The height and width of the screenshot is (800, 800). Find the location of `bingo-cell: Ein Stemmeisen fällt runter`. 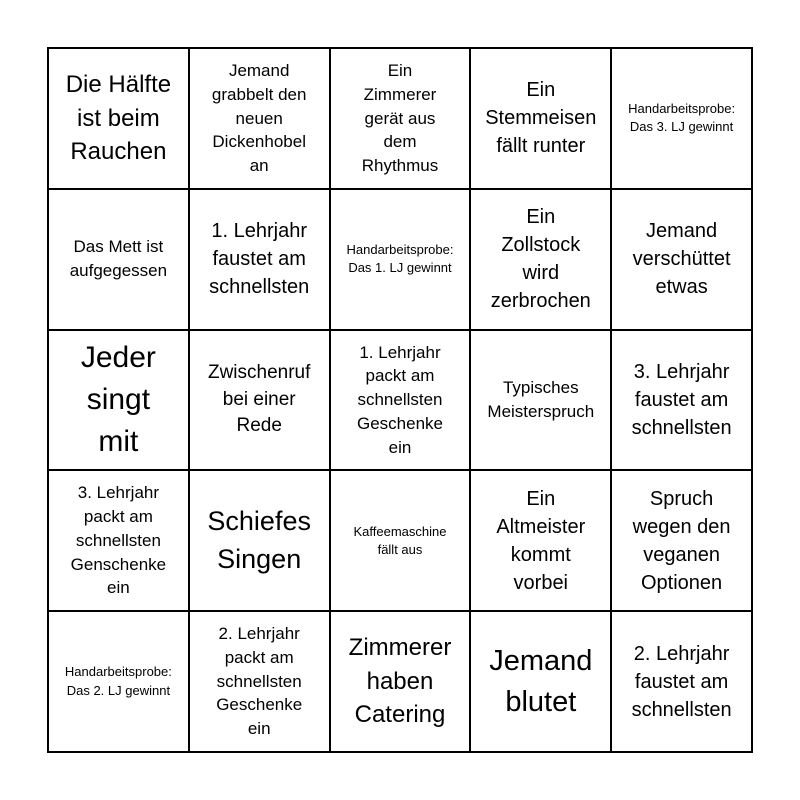

bingo-cell: Ein Stemmeisen fällt runter is located at coordinates (541, 118).